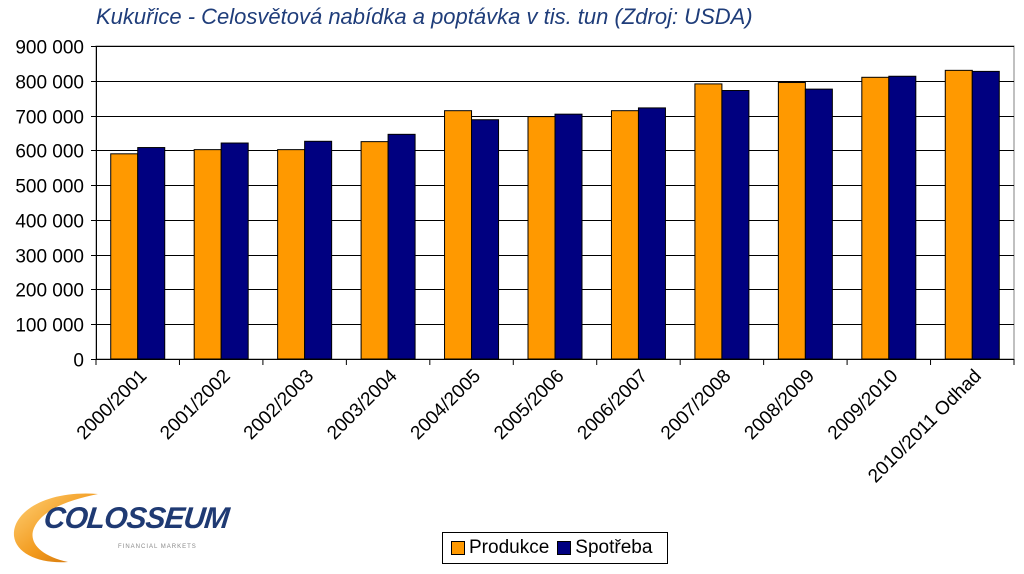  What do you see at coordinates (529, 405) in the screenshot?
I see `x-tick-label: 2005/2006` at bounding box center [529, 405].